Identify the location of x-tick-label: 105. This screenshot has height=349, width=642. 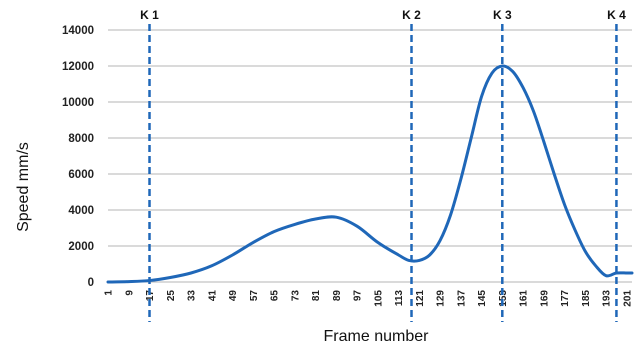
(378, 298).